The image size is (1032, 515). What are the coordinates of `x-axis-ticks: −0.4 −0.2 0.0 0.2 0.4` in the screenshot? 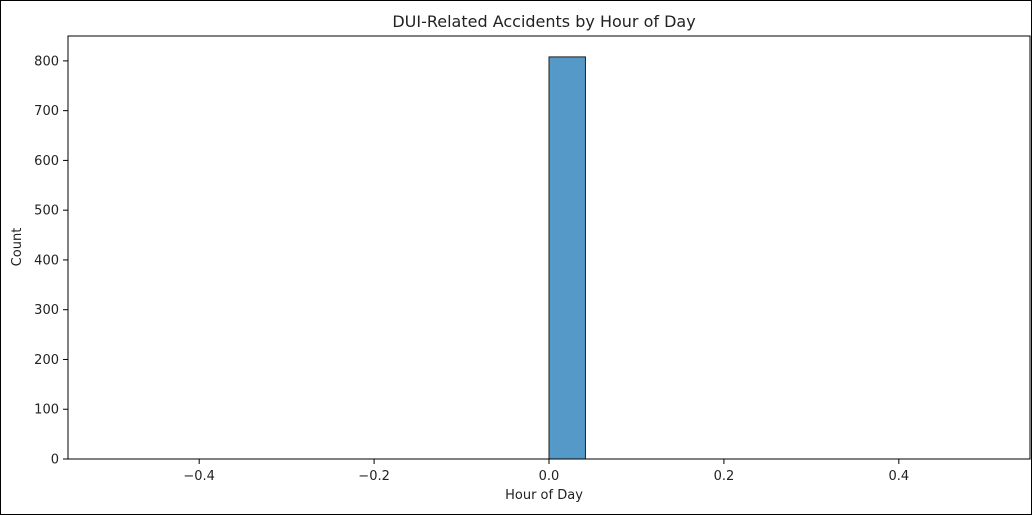 It's located at (546, 471).